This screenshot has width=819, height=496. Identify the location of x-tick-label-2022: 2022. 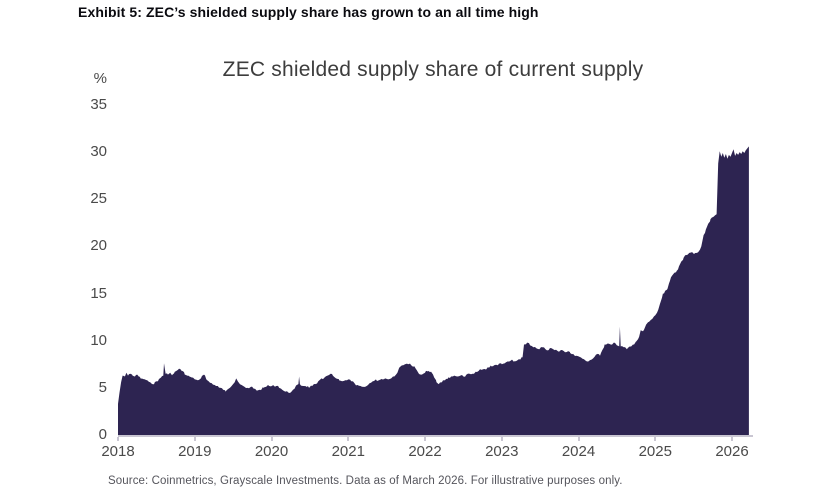
(425, 451).